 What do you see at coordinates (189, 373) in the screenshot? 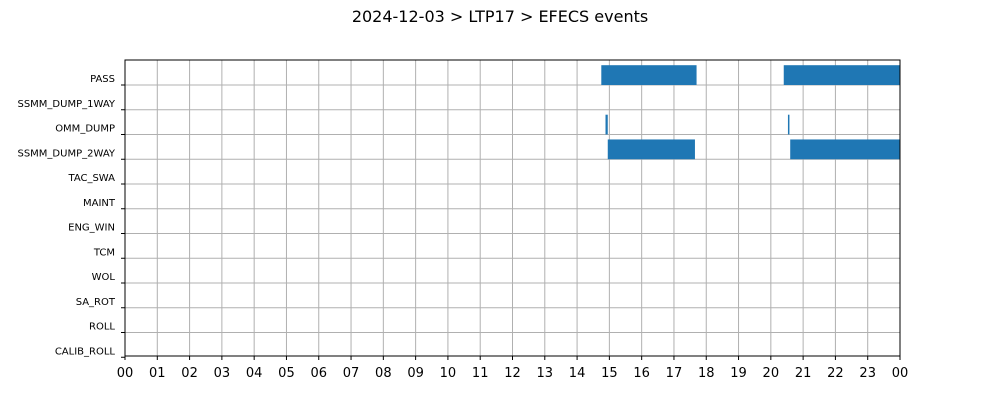
I see `x-tick-label: 02` at bounding box center [189, 373].